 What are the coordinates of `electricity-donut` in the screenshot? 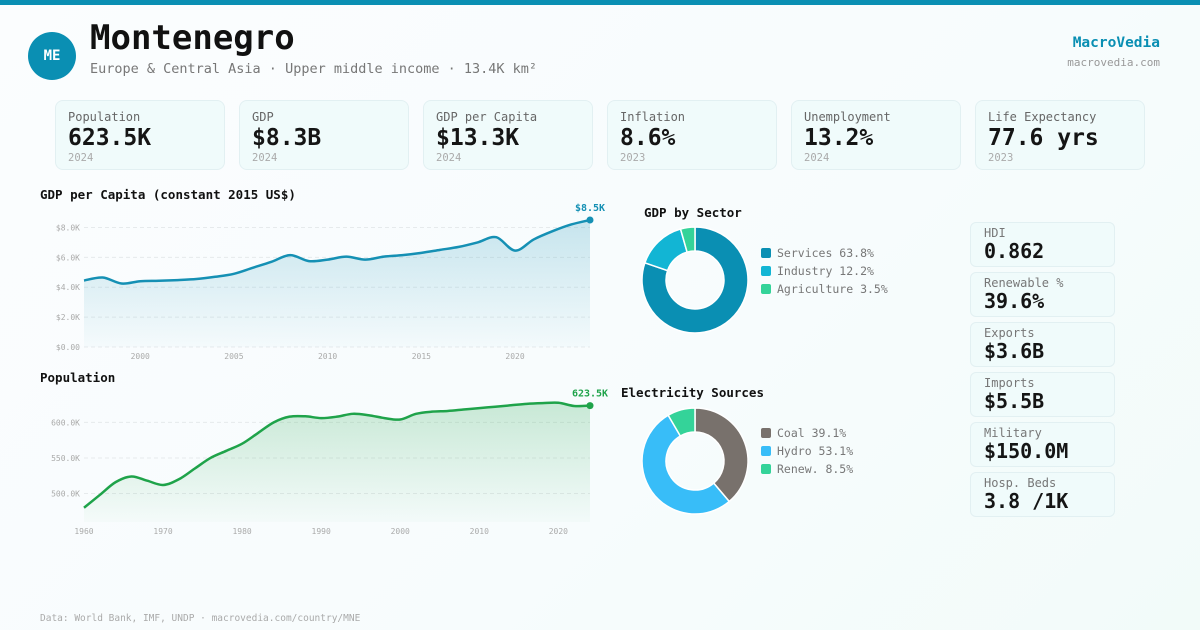 It's located at (695, 461).